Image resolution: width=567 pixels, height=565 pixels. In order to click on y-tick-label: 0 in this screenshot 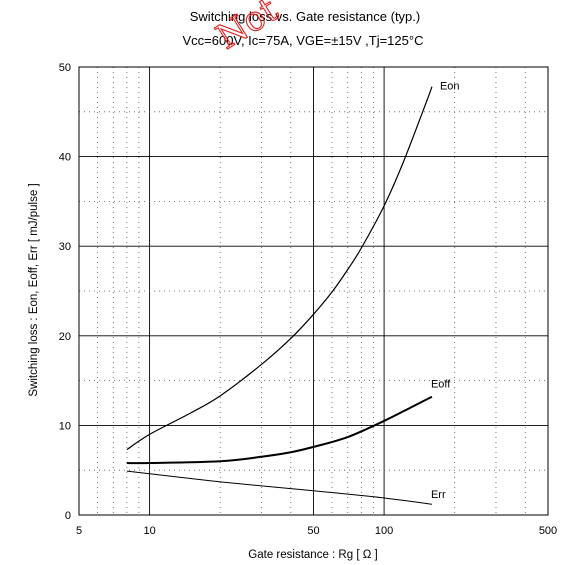, I will do `click(68, 516)`.